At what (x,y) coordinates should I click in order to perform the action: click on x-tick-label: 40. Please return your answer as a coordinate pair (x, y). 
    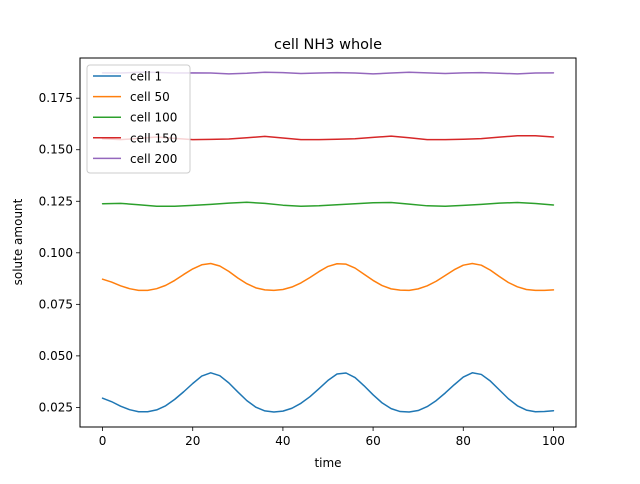
    Looking at the image, I should click on (282, 441).